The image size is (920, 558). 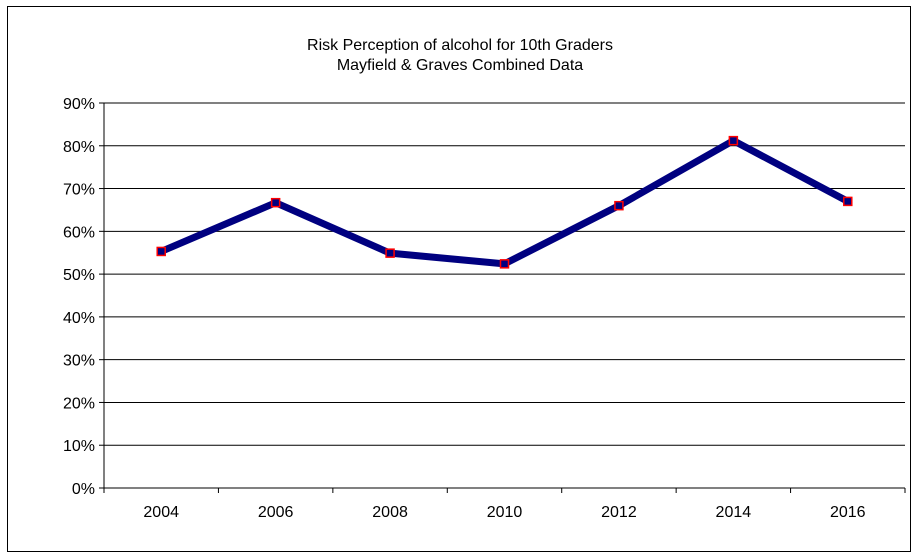 What do you see at coordinates (83, 489) in the screenshot?
I see `y-tick-label: 0%` at bounding box center [83, 489].